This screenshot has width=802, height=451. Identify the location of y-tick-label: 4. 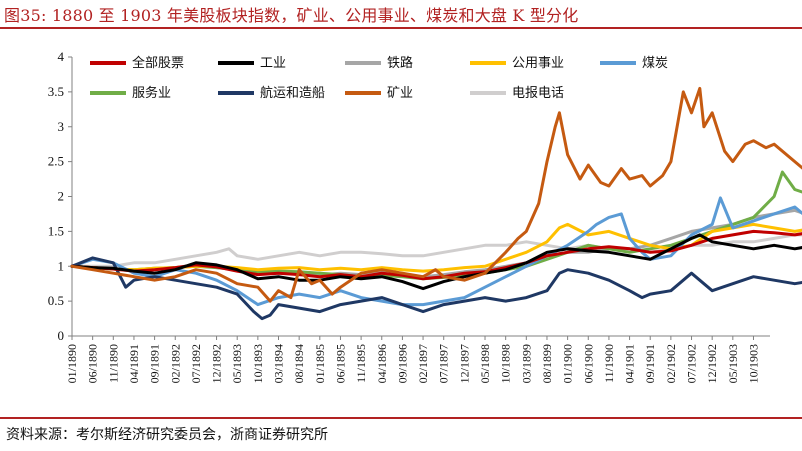
(61, 56).